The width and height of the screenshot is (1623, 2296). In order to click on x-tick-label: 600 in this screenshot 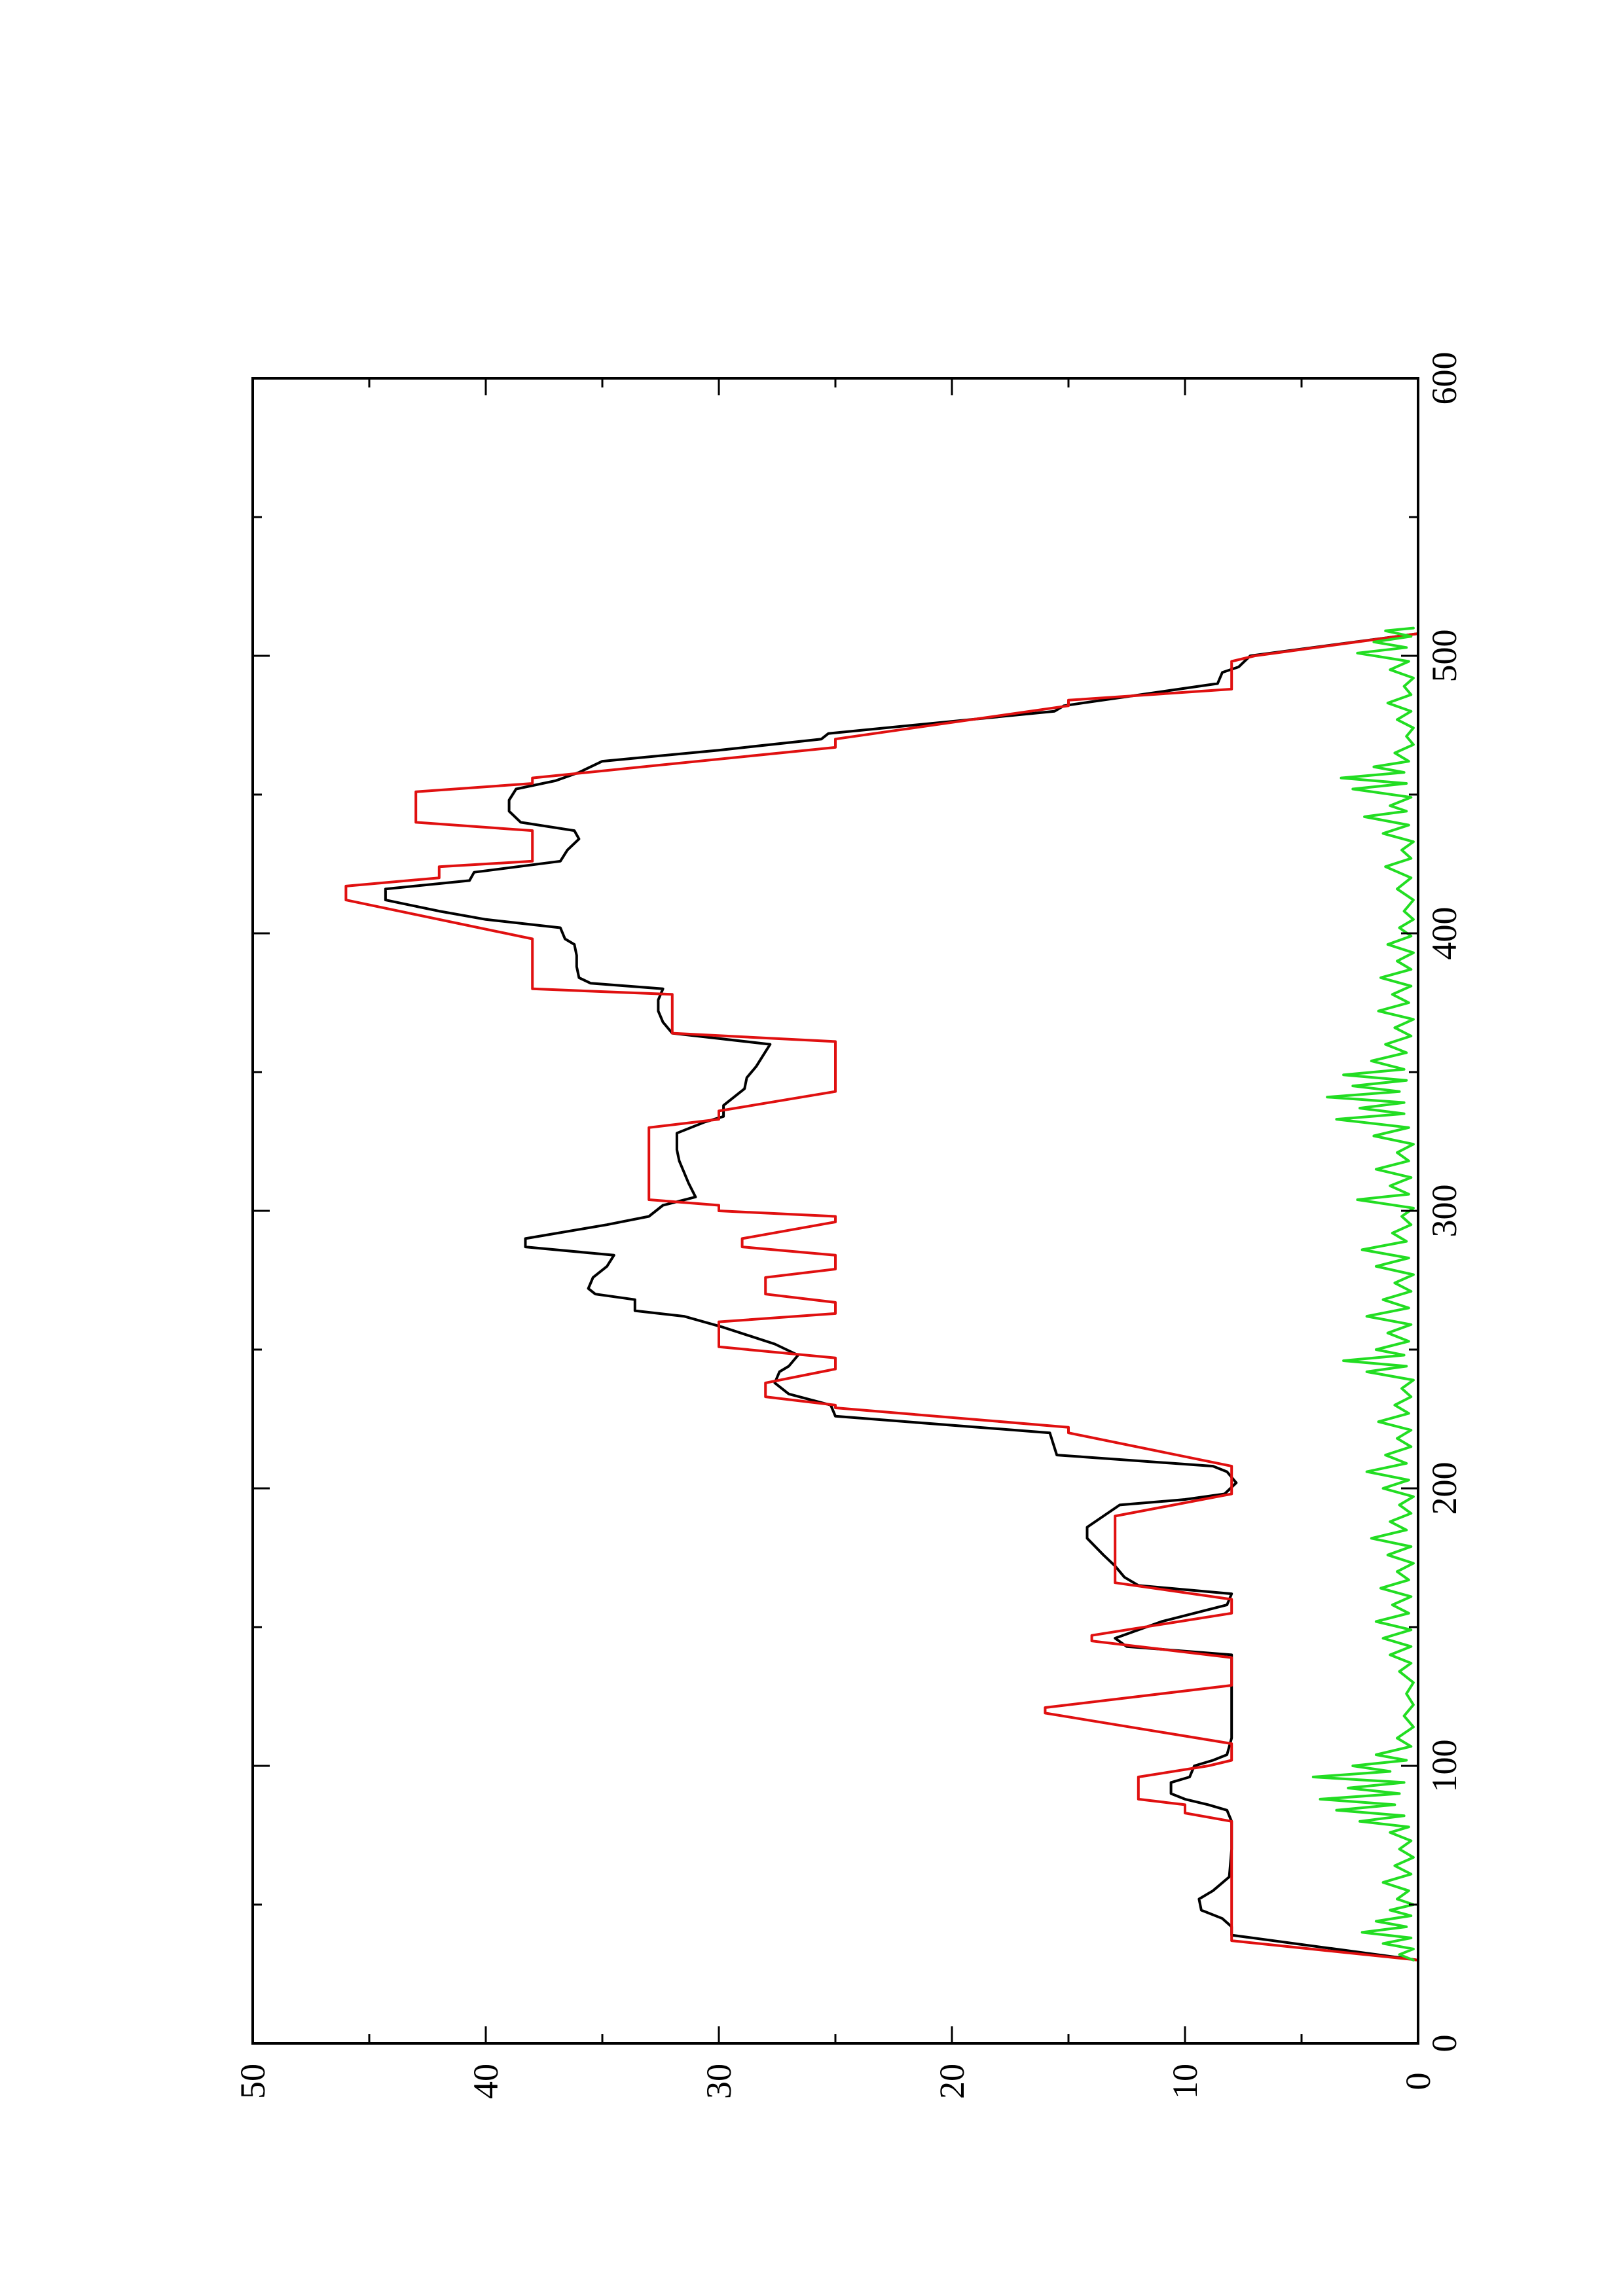, I will do `click(1444, 378)`.